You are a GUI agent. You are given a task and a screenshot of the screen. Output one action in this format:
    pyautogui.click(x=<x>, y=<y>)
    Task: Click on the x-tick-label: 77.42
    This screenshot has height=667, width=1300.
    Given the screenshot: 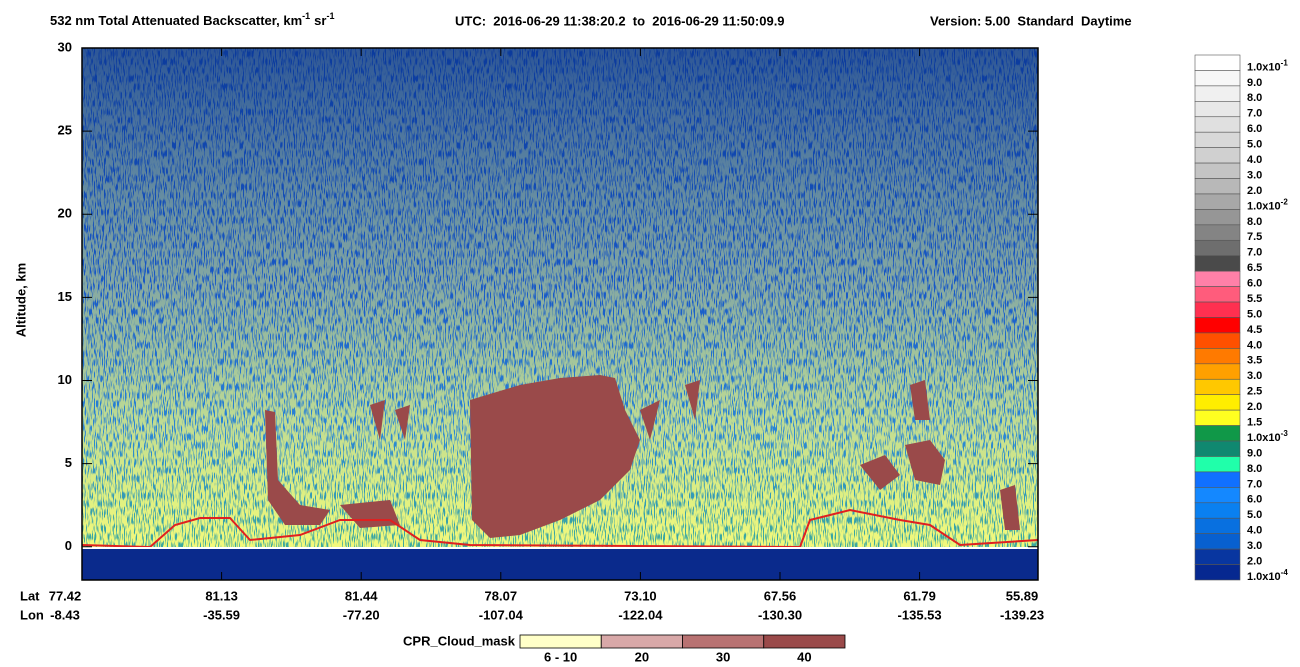 What is the action you would take?
    pyautogui.click(x=65, y=595)
    